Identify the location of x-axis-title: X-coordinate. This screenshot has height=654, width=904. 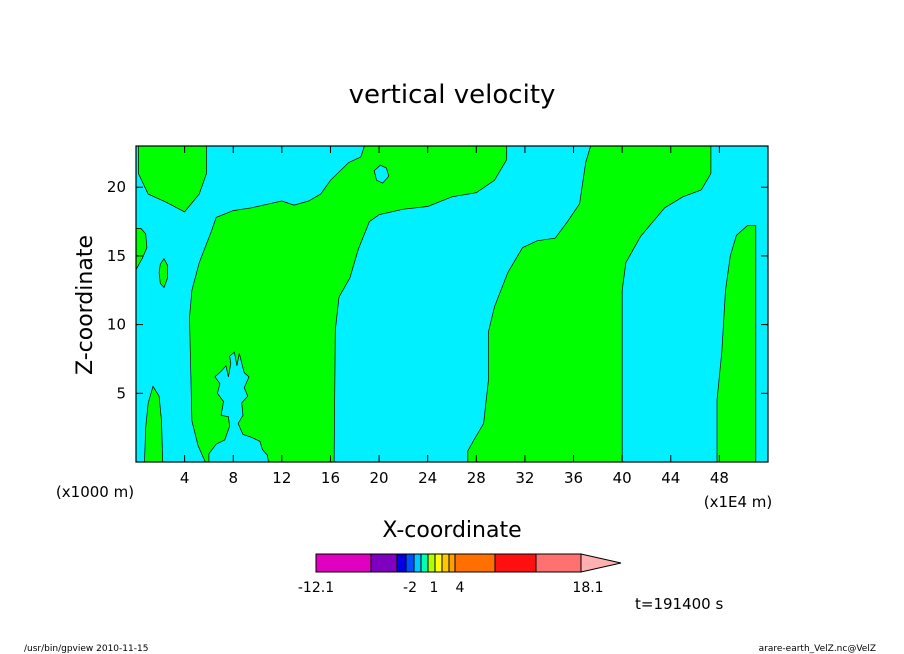
(451, 530).